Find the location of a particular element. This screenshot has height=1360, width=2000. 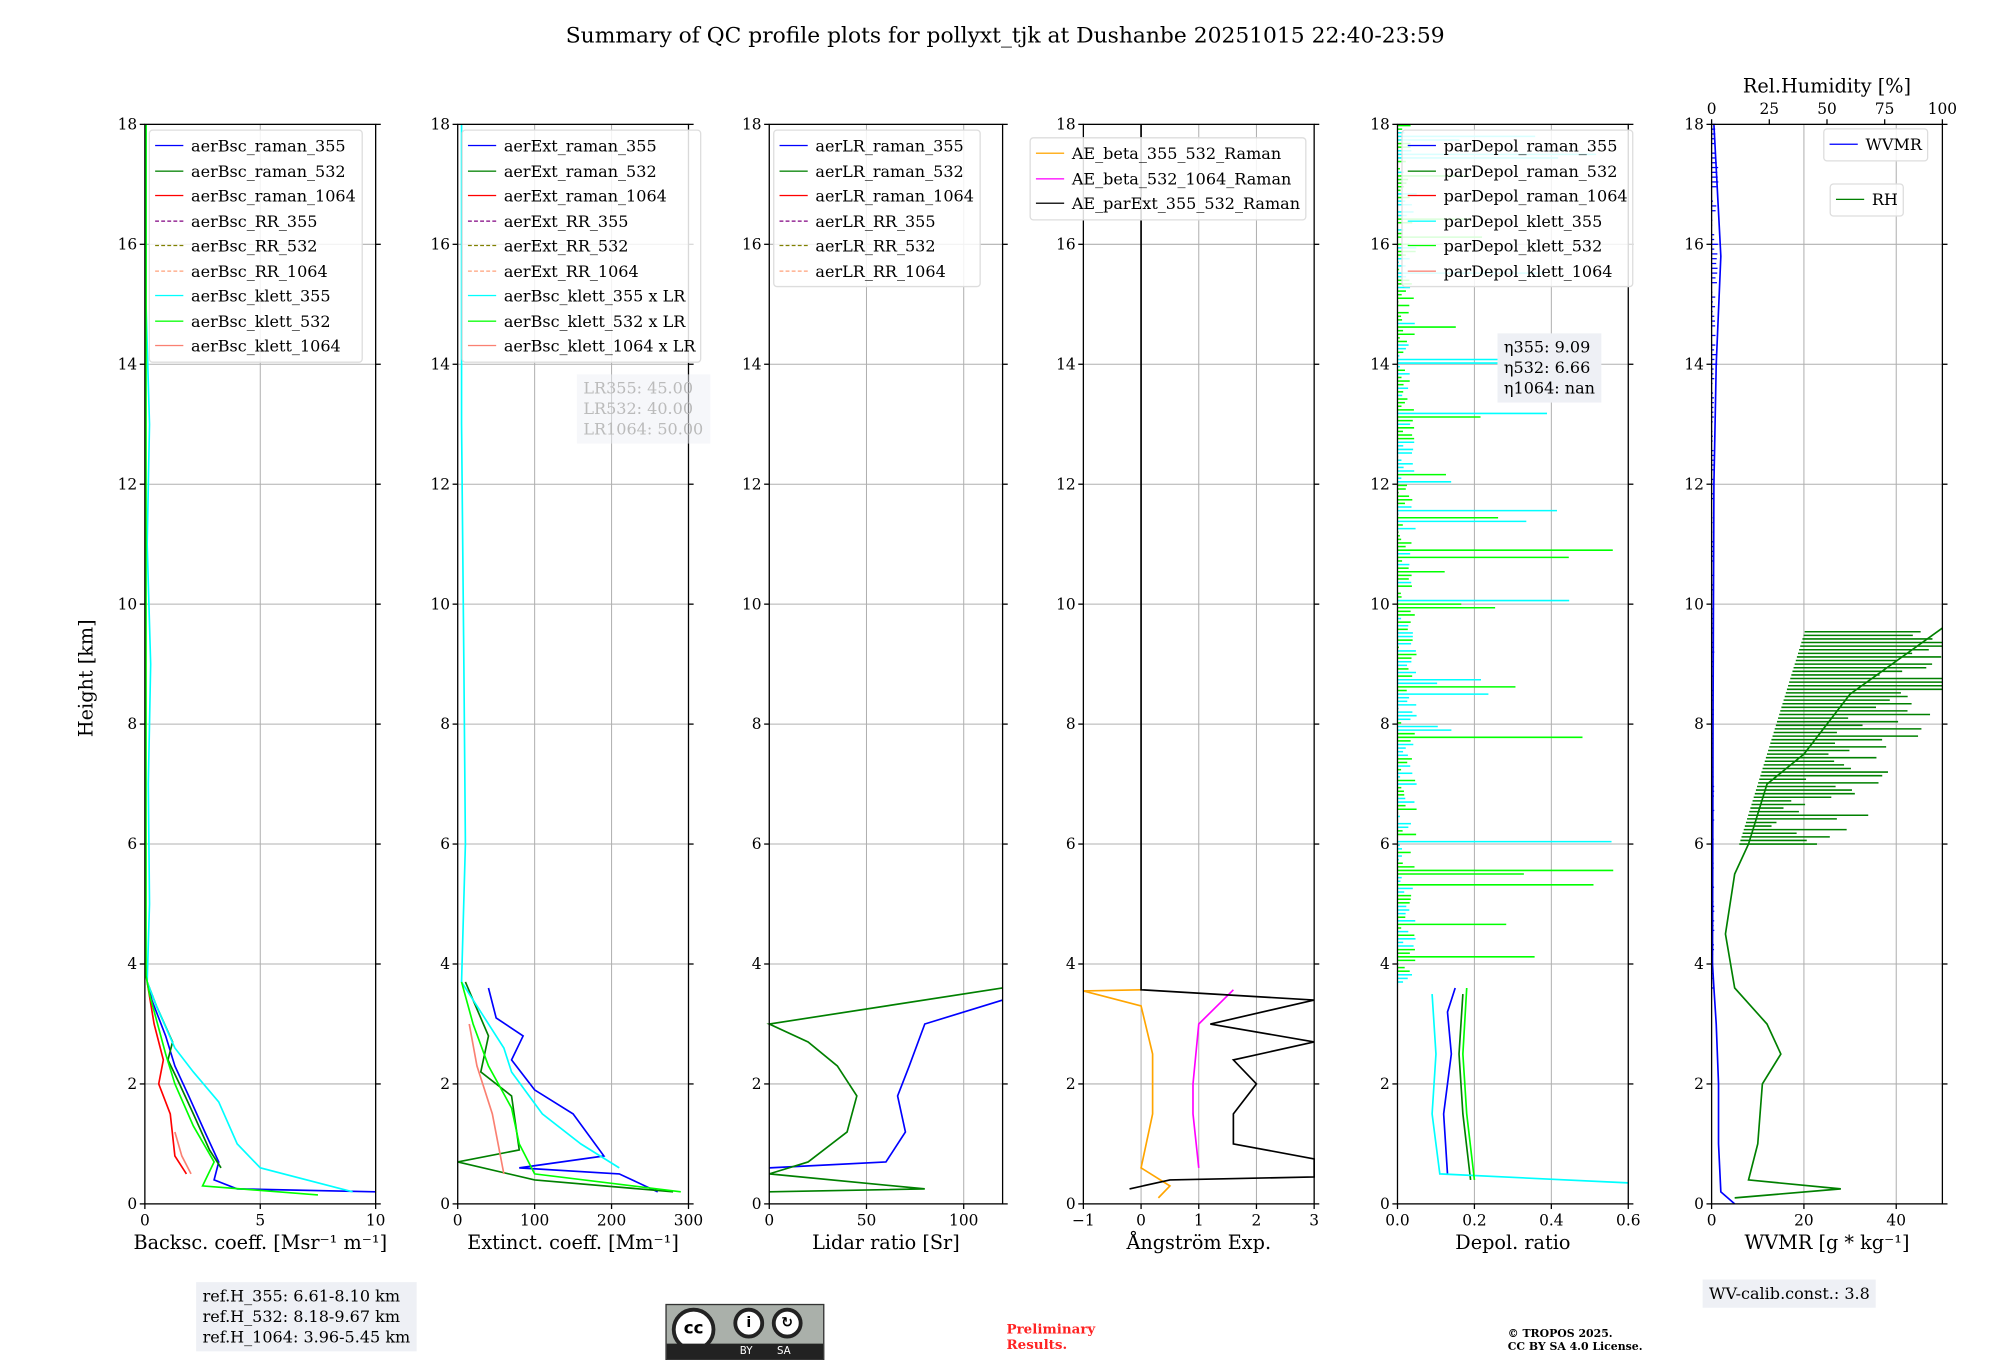

depol-calibration-box: η355: 9.09 η532: 6.66 η1064: nan is located at coordinates (1549, 368).